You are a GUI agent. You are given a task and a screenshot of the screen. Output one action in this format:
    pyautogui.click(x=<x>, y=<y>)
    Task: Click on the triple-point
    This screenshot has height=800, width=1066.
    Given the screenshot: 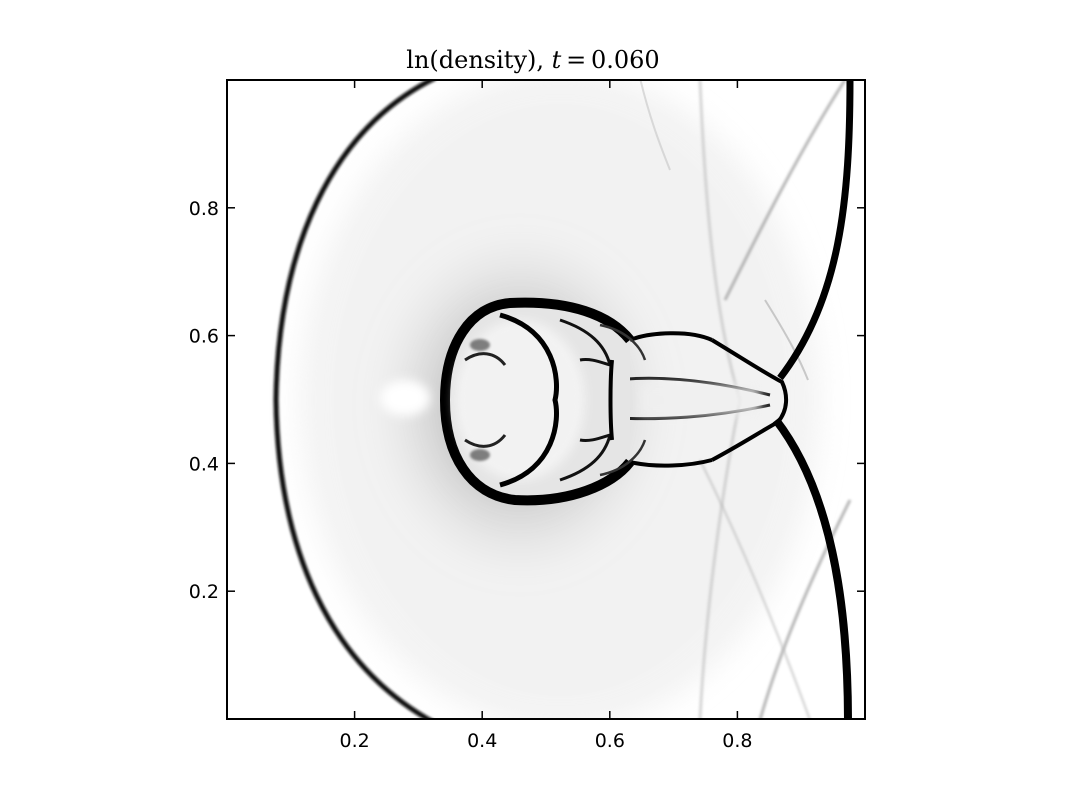 What is the action you would take?
    pyautogui.click(x=749, y=400)
    